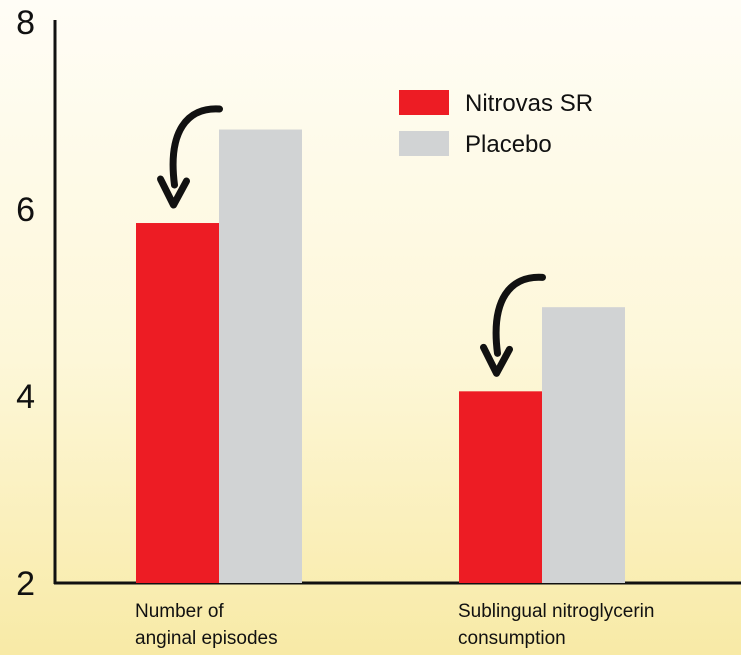 The width and height of the screenshot is (741, 655). What do you see at coordinates (508, 144) in the screenshot?
I see `legend-label: Placebo` at bounding box center [508, 144].